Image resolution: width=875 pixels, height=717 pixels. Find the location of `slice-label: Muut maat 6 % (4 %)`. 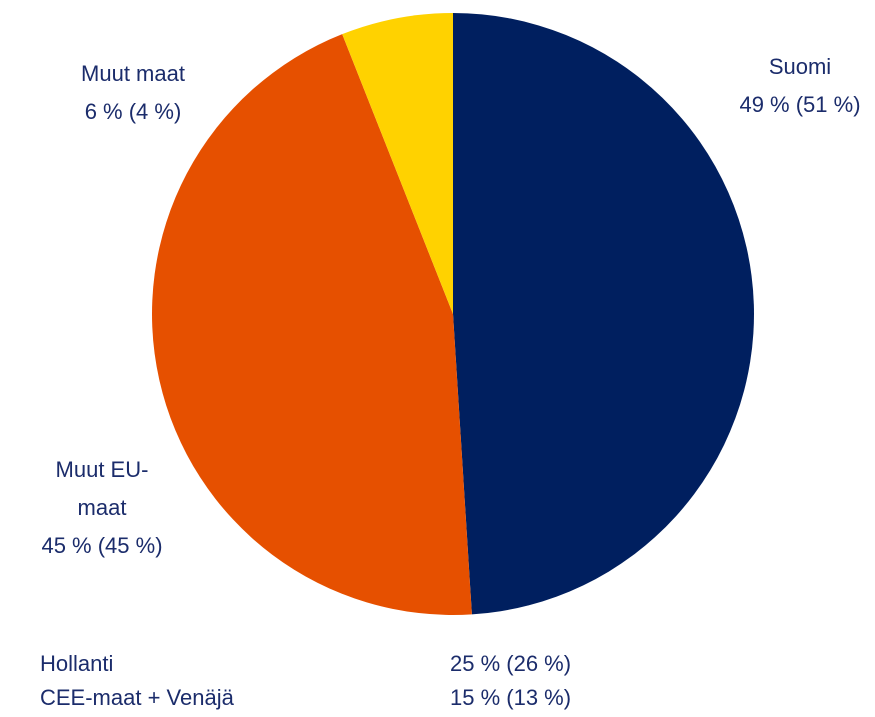

slice-label: Muut maat 6 % (4 %) is located at coordinates (133, 93).